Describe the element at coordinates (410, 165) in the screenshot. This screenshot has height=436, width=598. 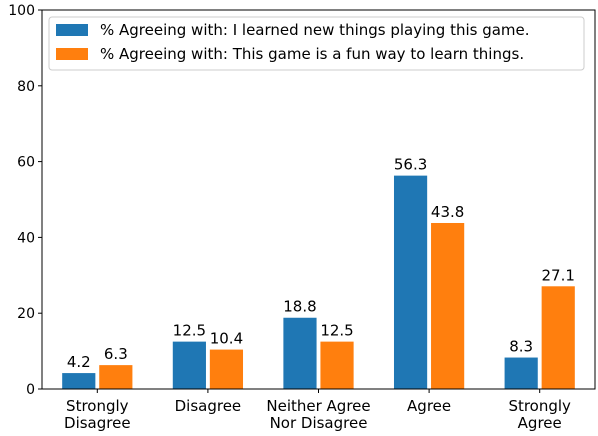
I see `data-label: 56.3` at that location.